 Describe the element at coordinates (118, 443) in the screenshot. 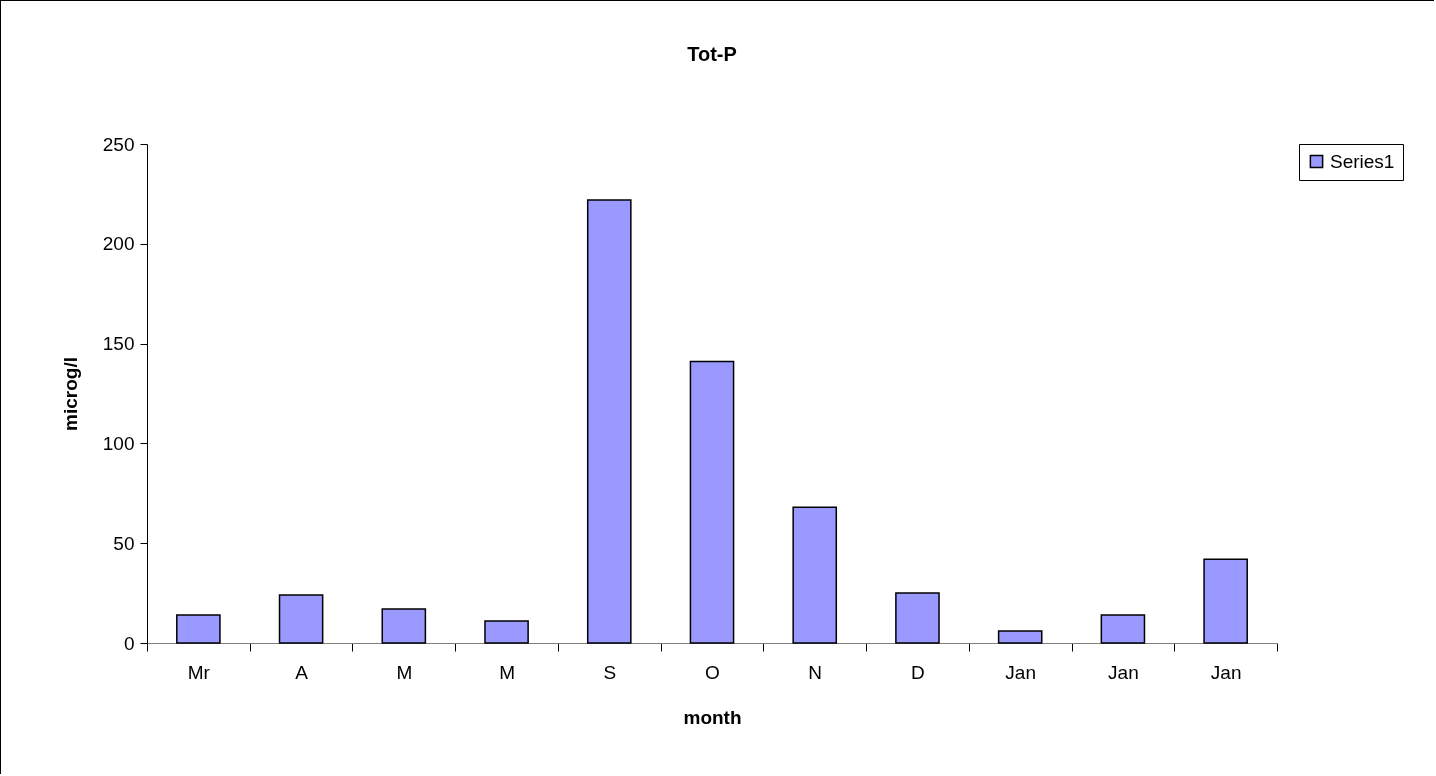

I see `y-tick-label: 100` at that location.